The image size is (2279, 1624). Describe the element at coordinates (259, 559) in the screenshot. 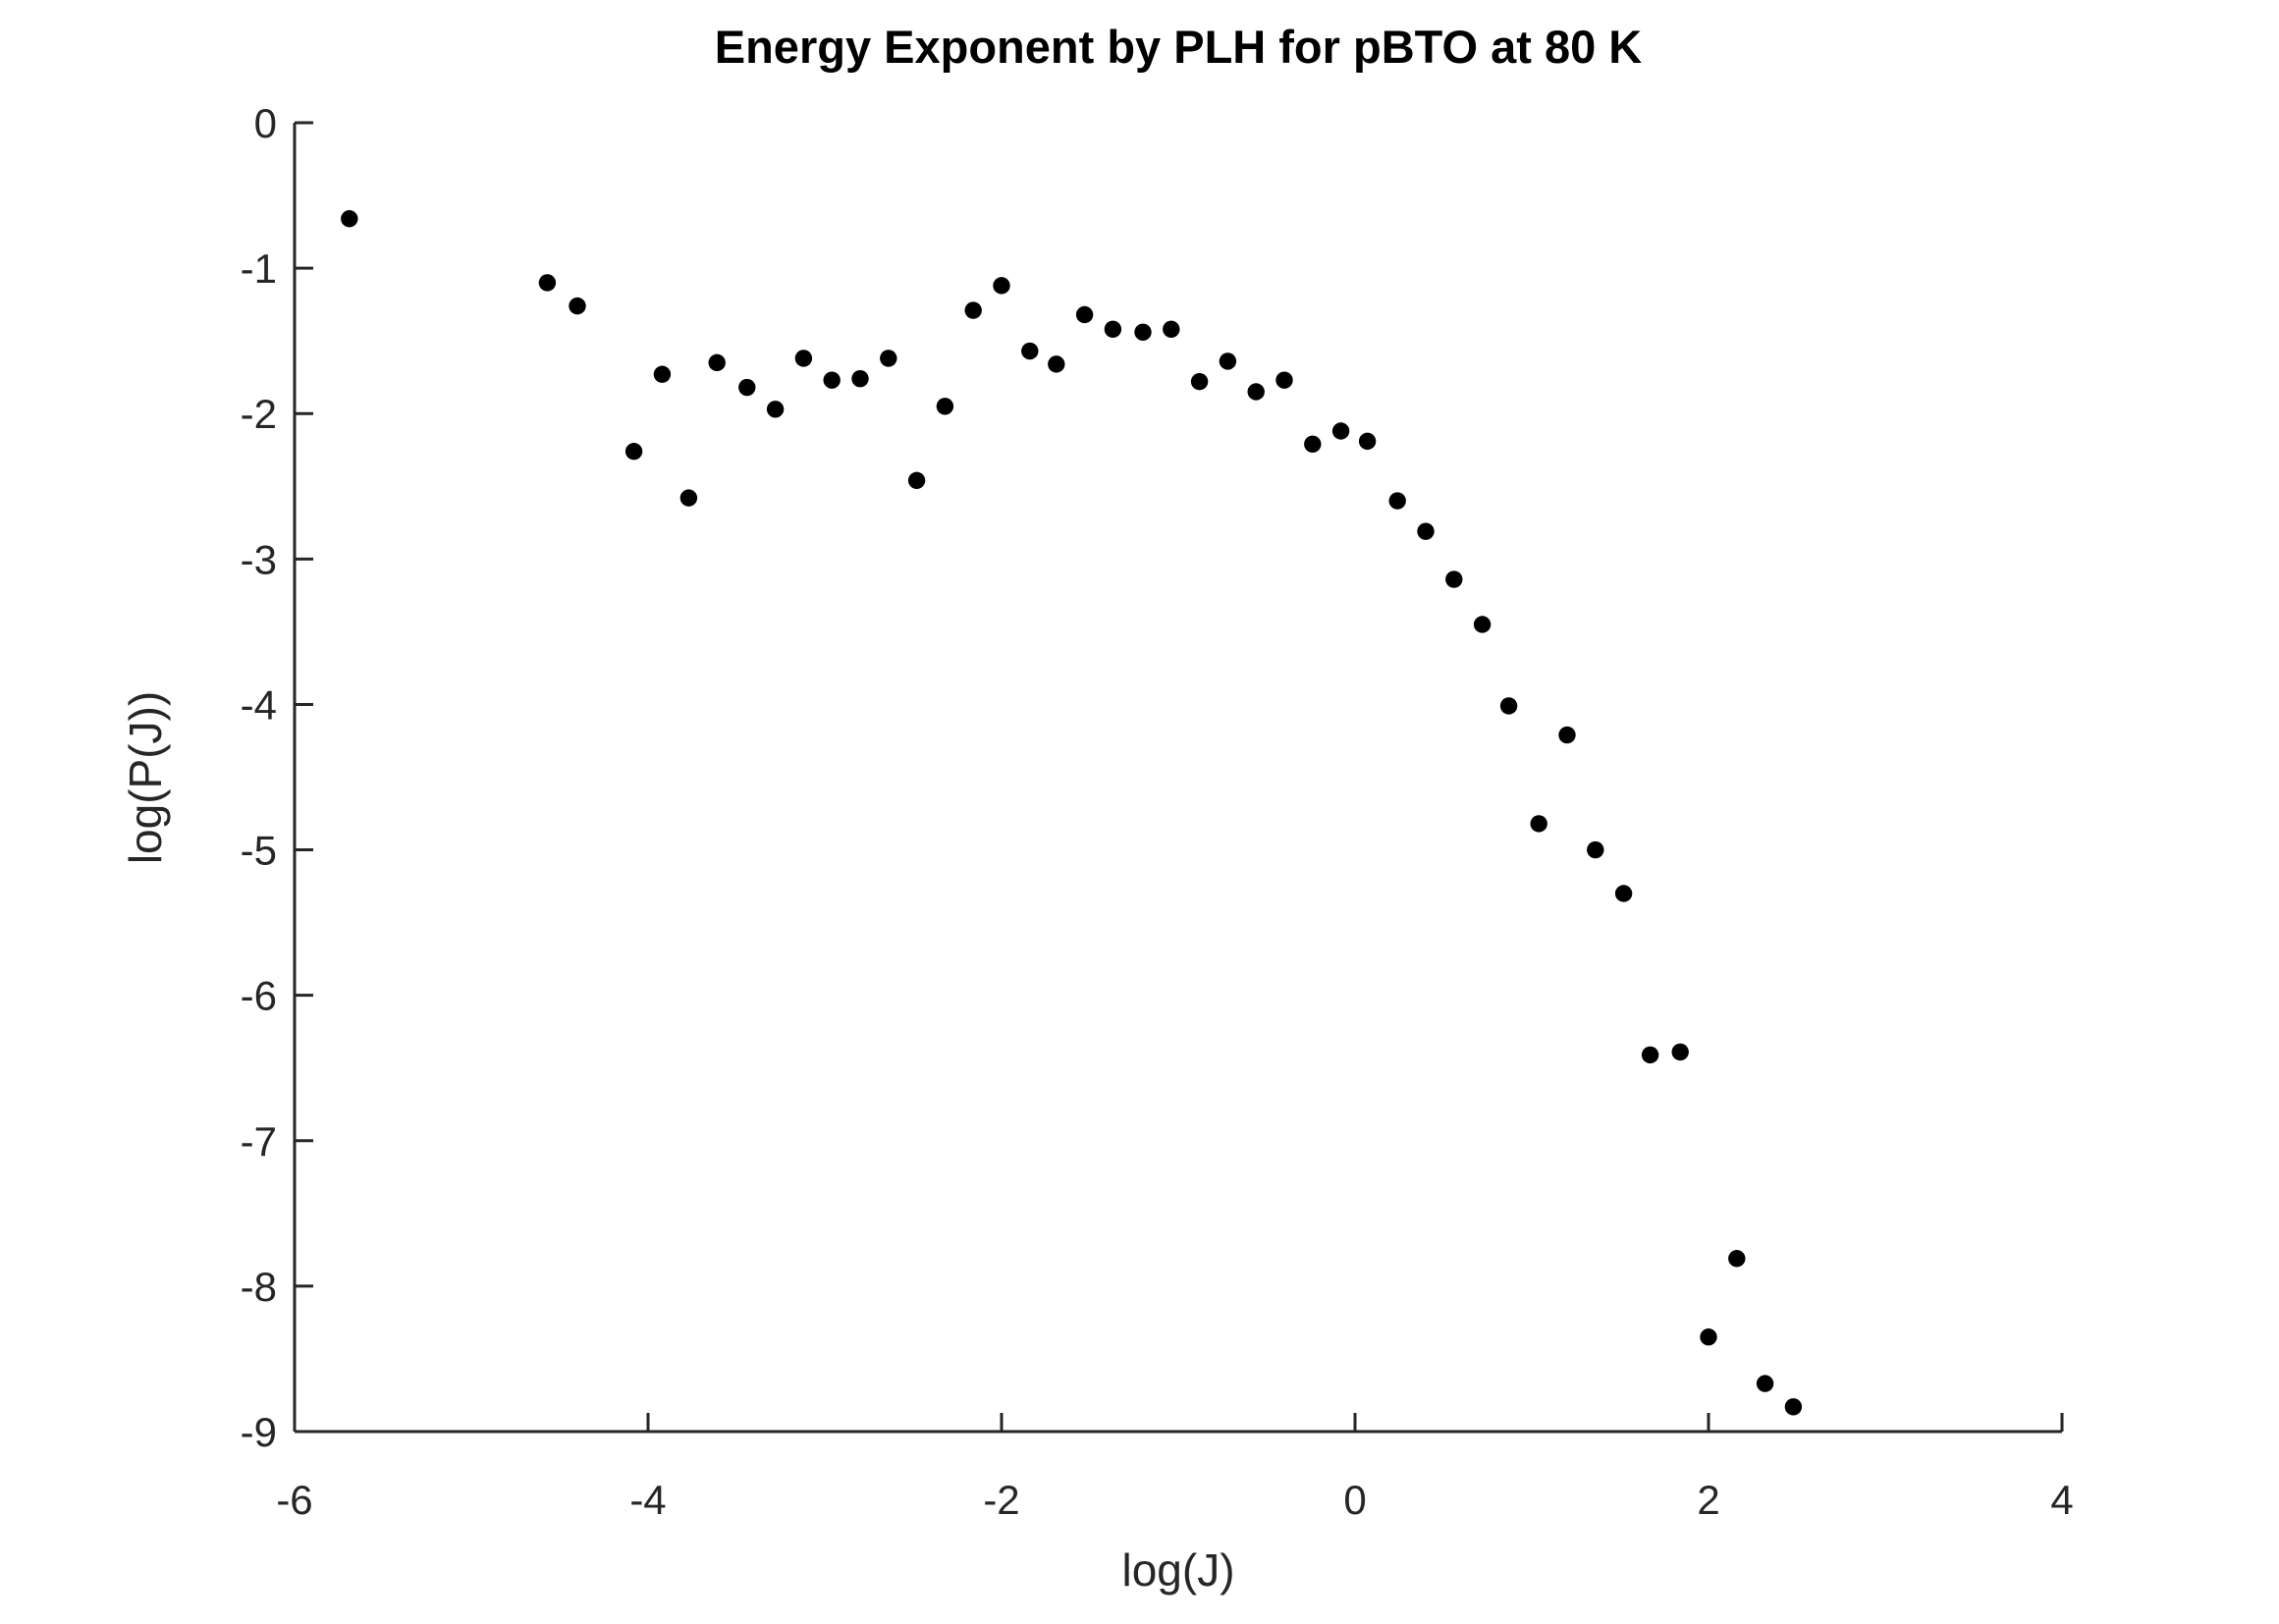

I see `y-tick-label: -3` at that location.